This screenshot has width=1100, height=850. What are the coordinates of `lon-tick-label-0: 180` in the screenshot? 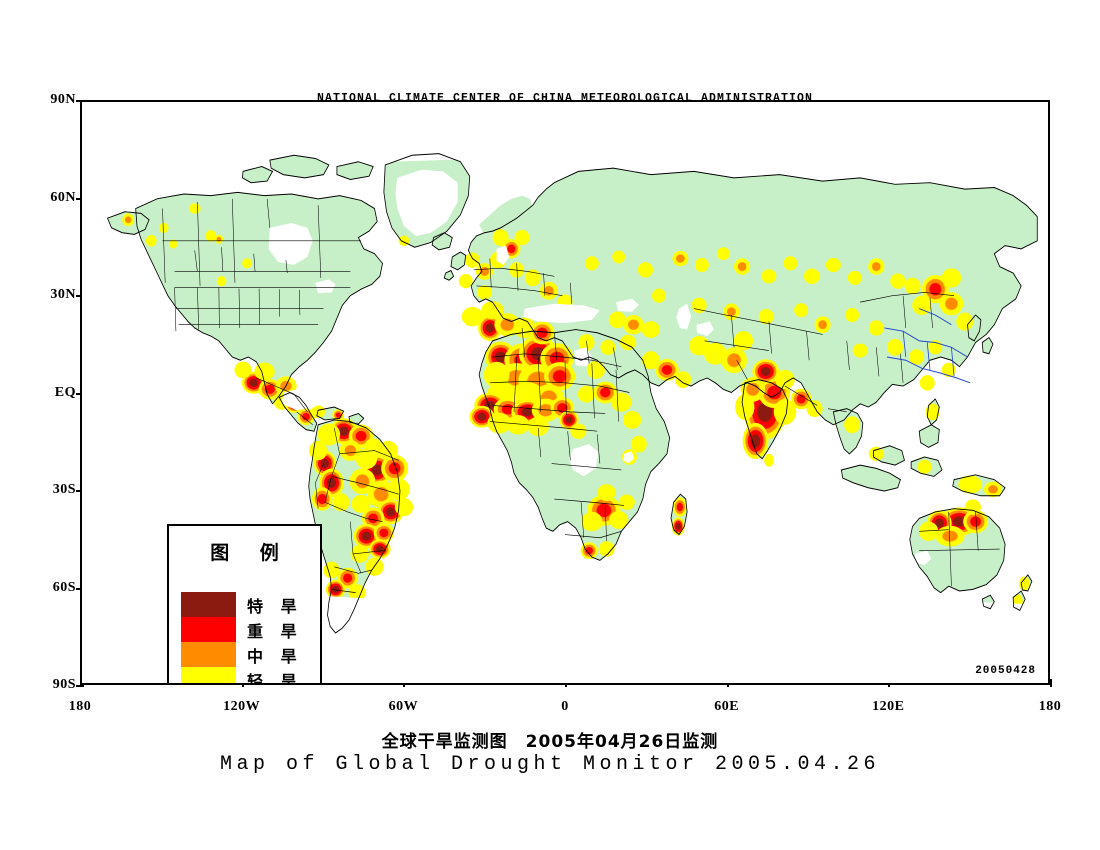 It's located at (80, 706).